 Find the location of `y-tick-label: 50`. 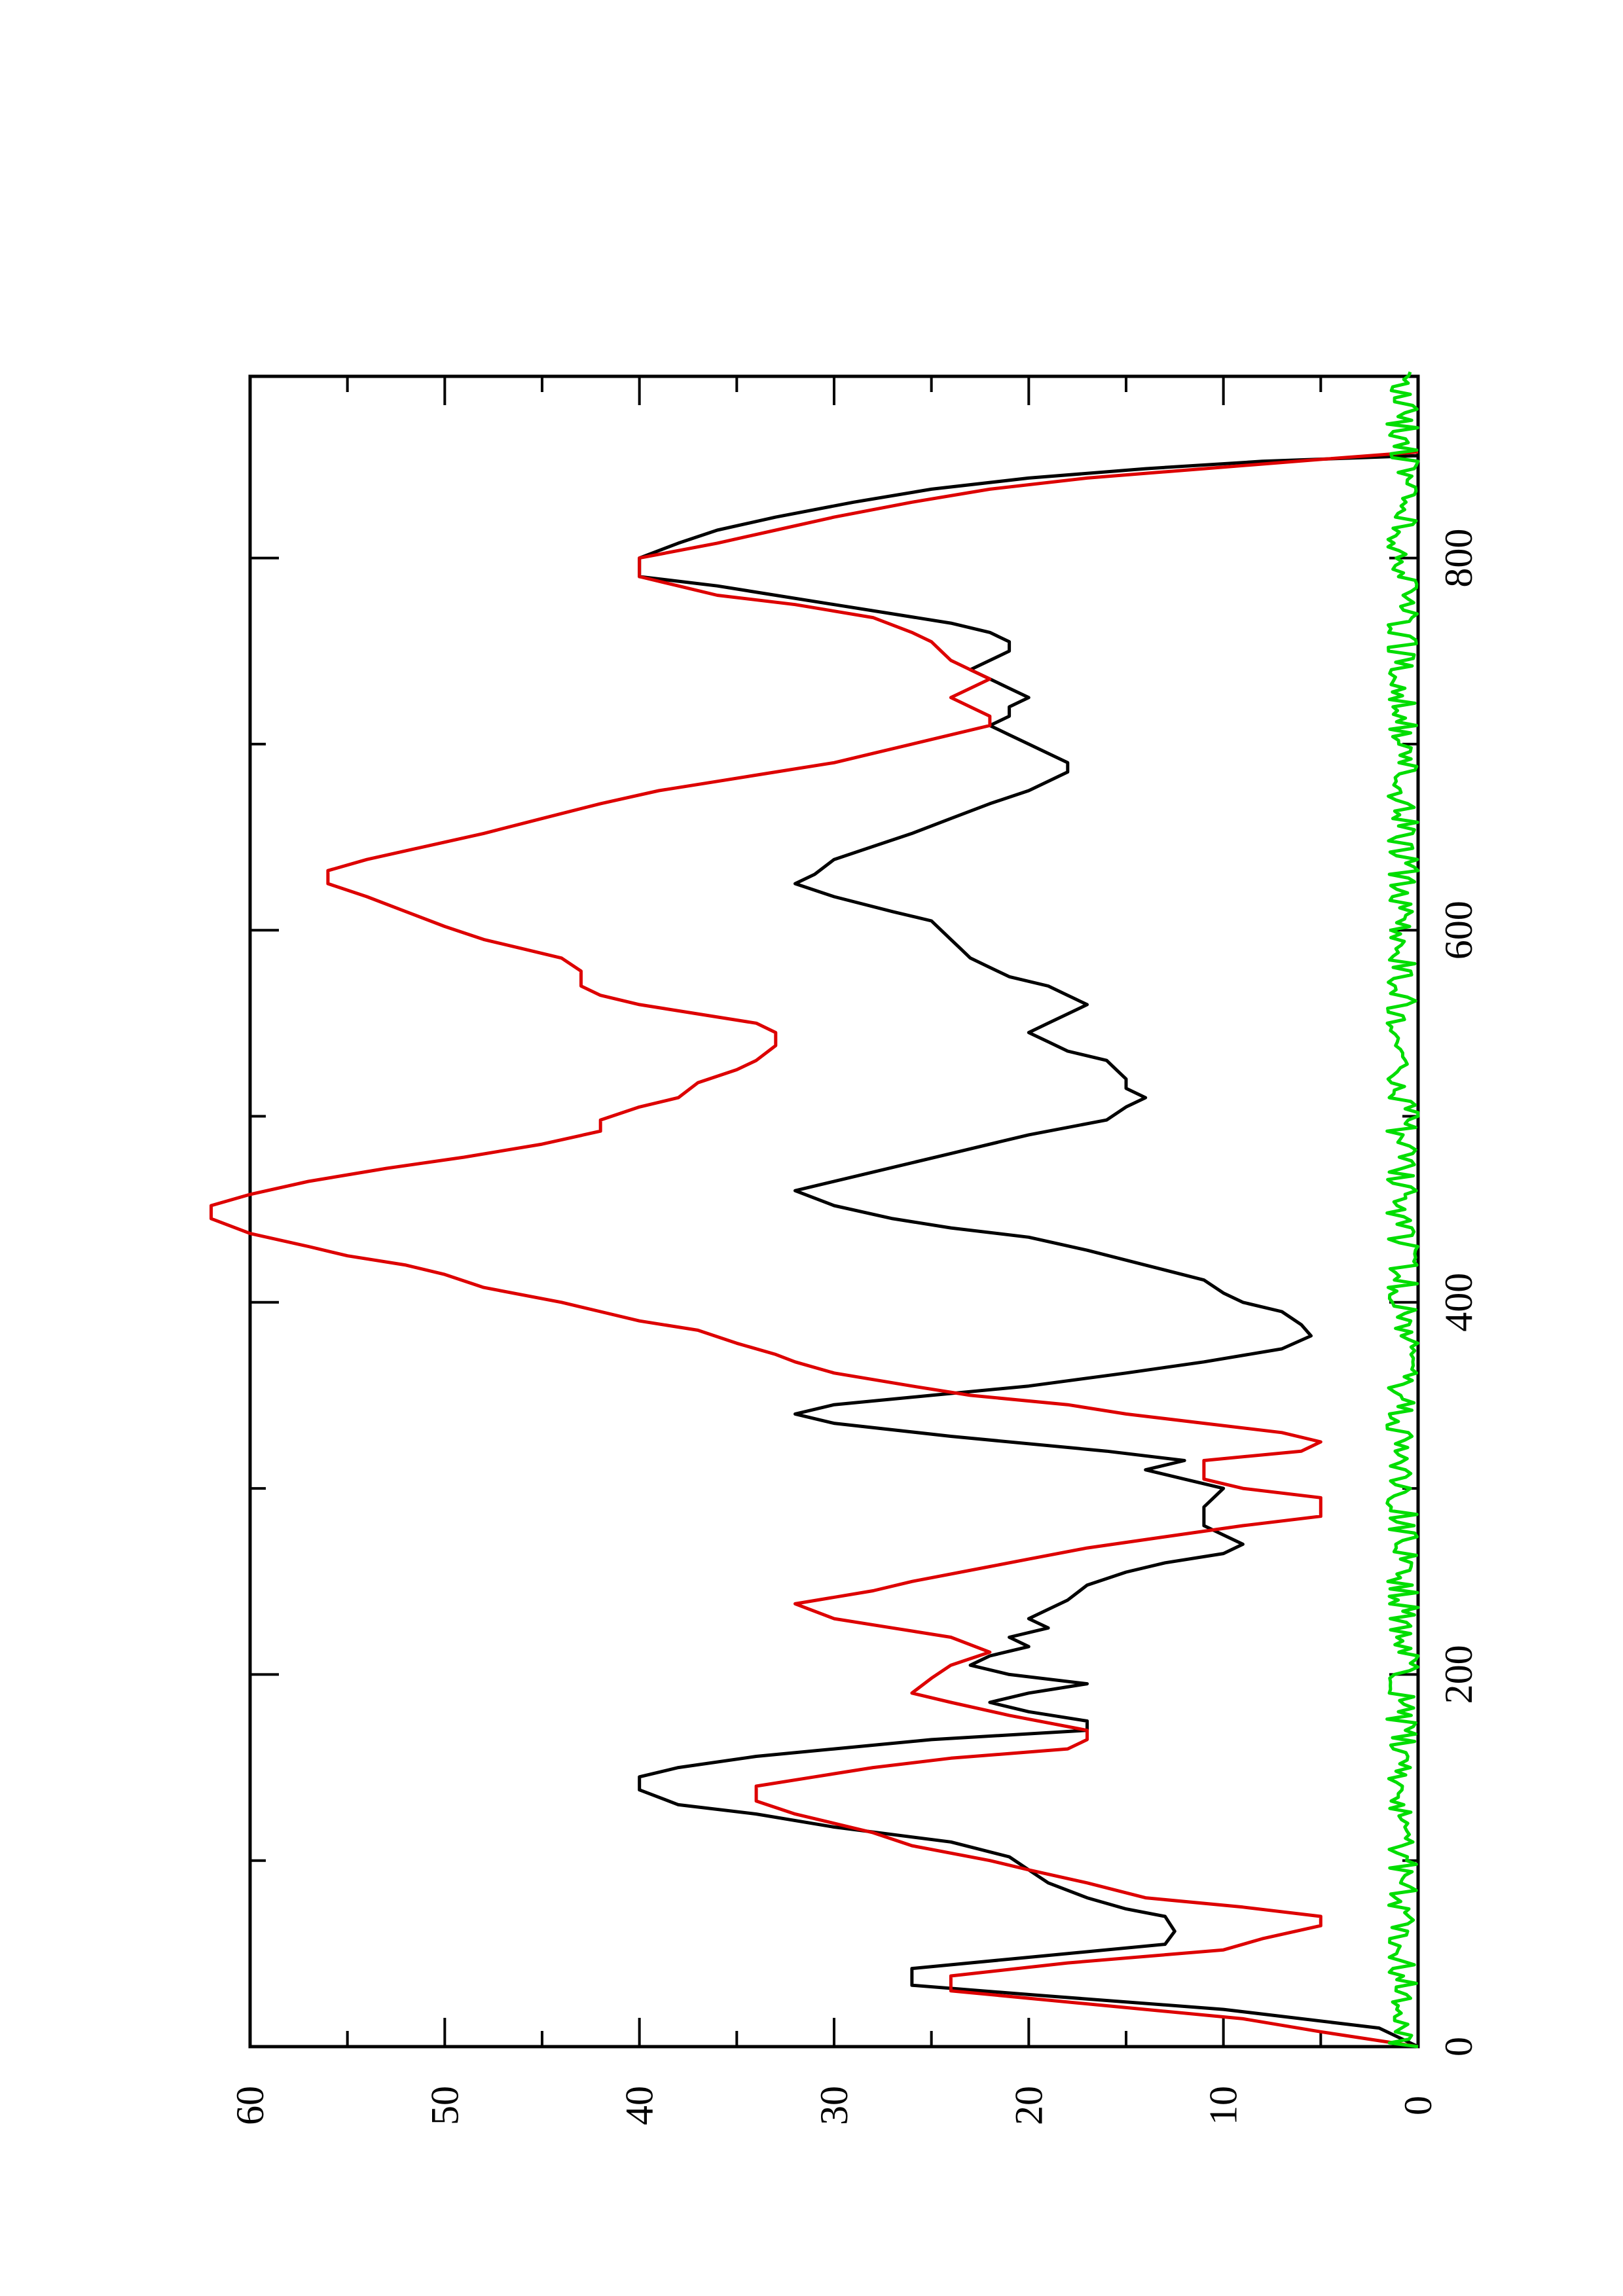

y-tick-label: 50 is located at coordinates (444, 2105).